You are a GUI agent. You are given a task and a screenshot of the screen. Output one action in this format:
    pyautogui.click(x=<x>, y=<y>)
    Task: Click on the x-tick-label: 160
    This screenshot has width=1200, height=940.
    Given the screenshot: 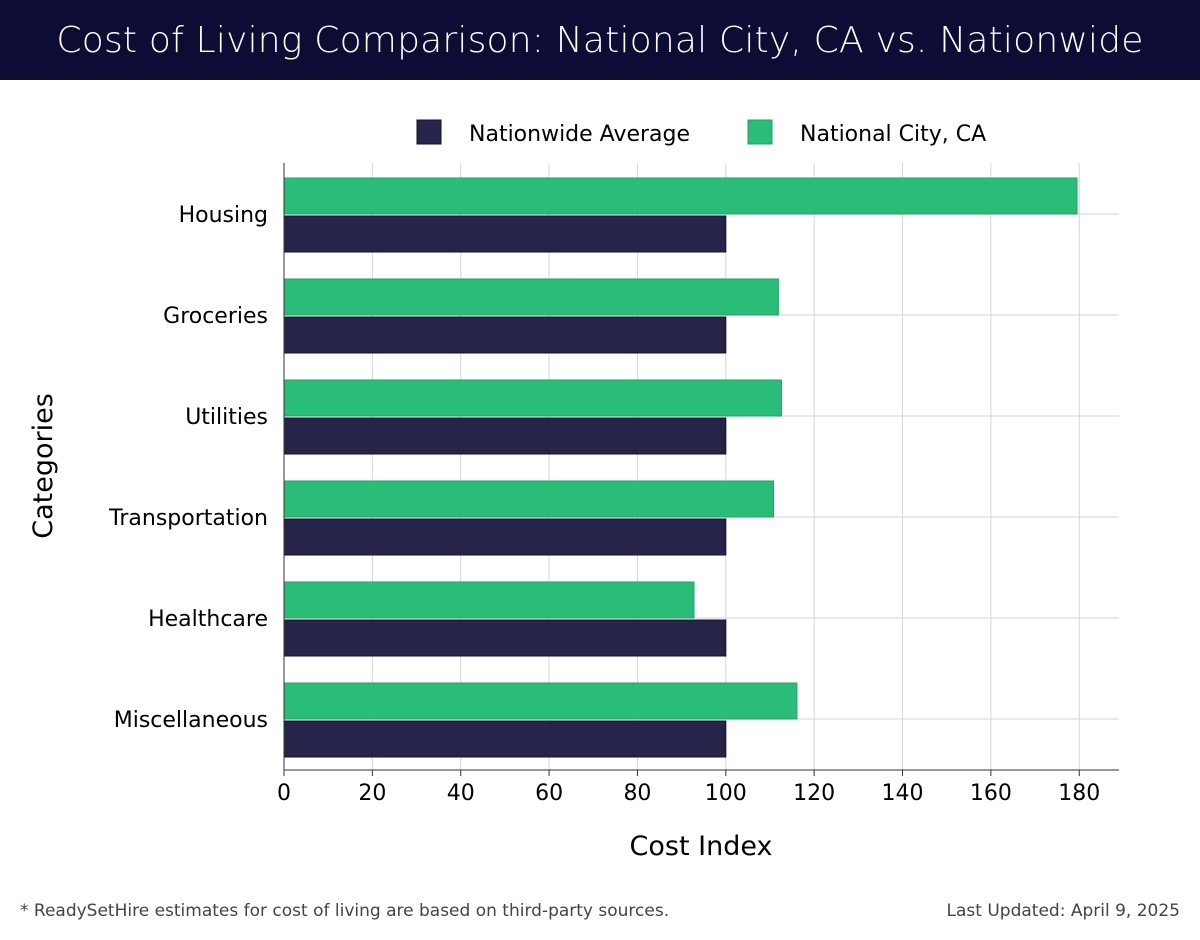 What is the action you would take?
    pyautogui.click(x=991, y=793)
    